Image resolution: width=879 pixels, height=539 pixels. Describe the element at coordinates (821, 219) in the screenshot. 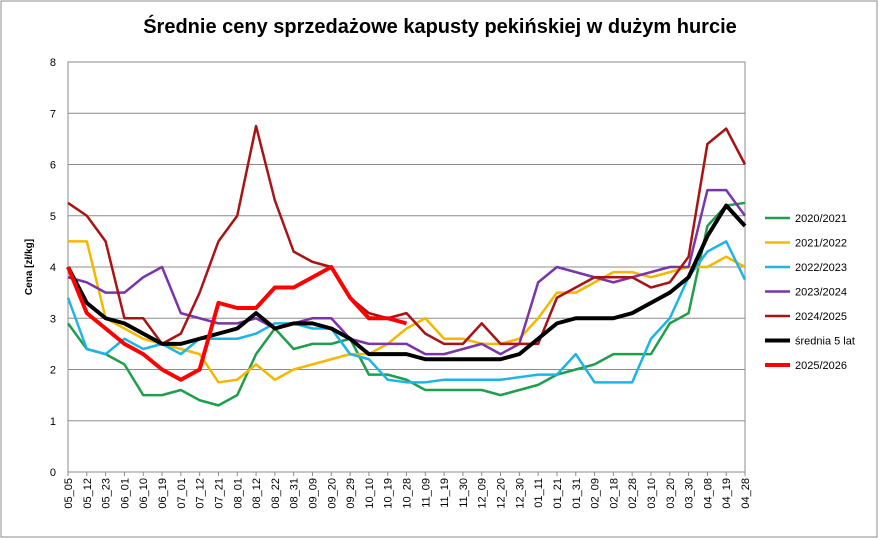

I see `legend-label: 2020/2021` at that location.